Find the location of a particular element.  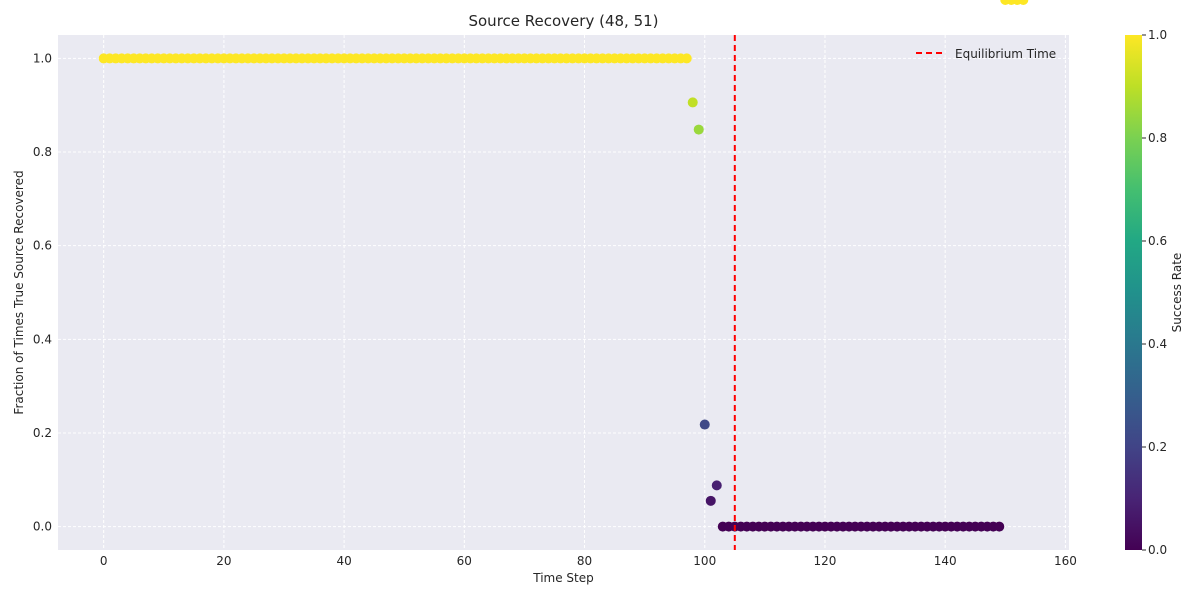

y-axis-ticks: 0.0 0.2 0.4 0.6 0.8 1.0 is located at coordinates (42, 292).